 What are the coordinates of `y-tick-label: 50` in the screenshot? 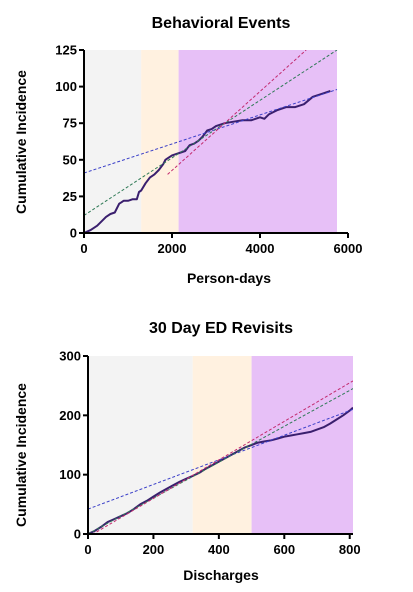 It's located at (70, 159).